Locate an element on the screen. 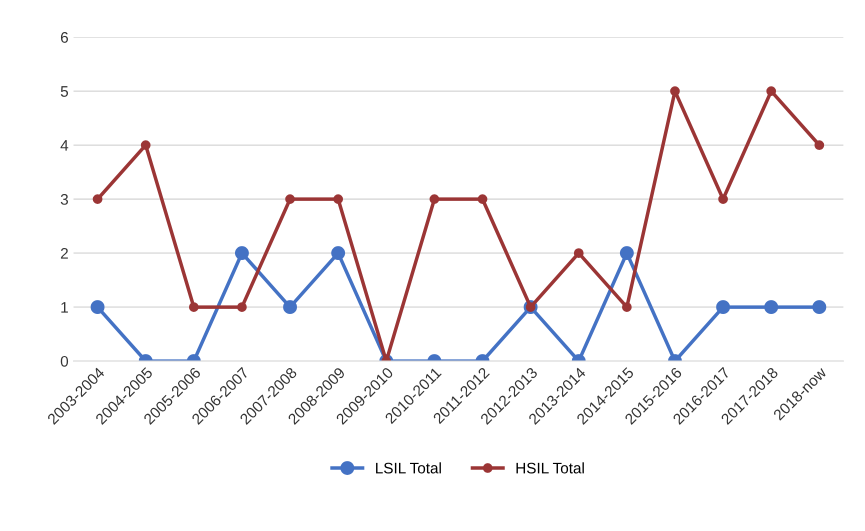 The width and height of the screenshot is (865, 531). y-tick-label: 3 is located at coordinates (64, 199).